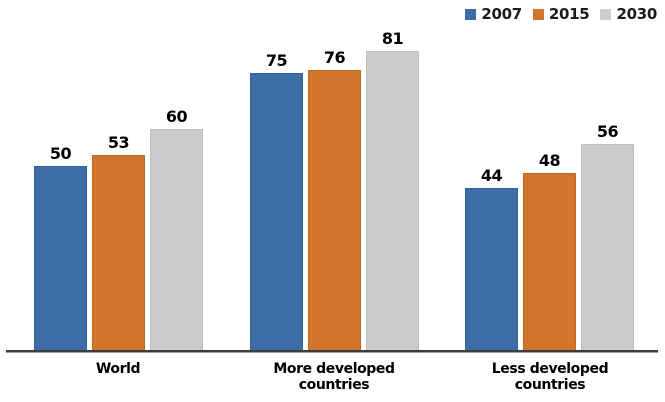 The height and width of the screenshot is (402, 665). What do you see at coordinates (60, 153) in the screenshot?
I see `bar-value-label: 50` at bounding box center [60, 153].